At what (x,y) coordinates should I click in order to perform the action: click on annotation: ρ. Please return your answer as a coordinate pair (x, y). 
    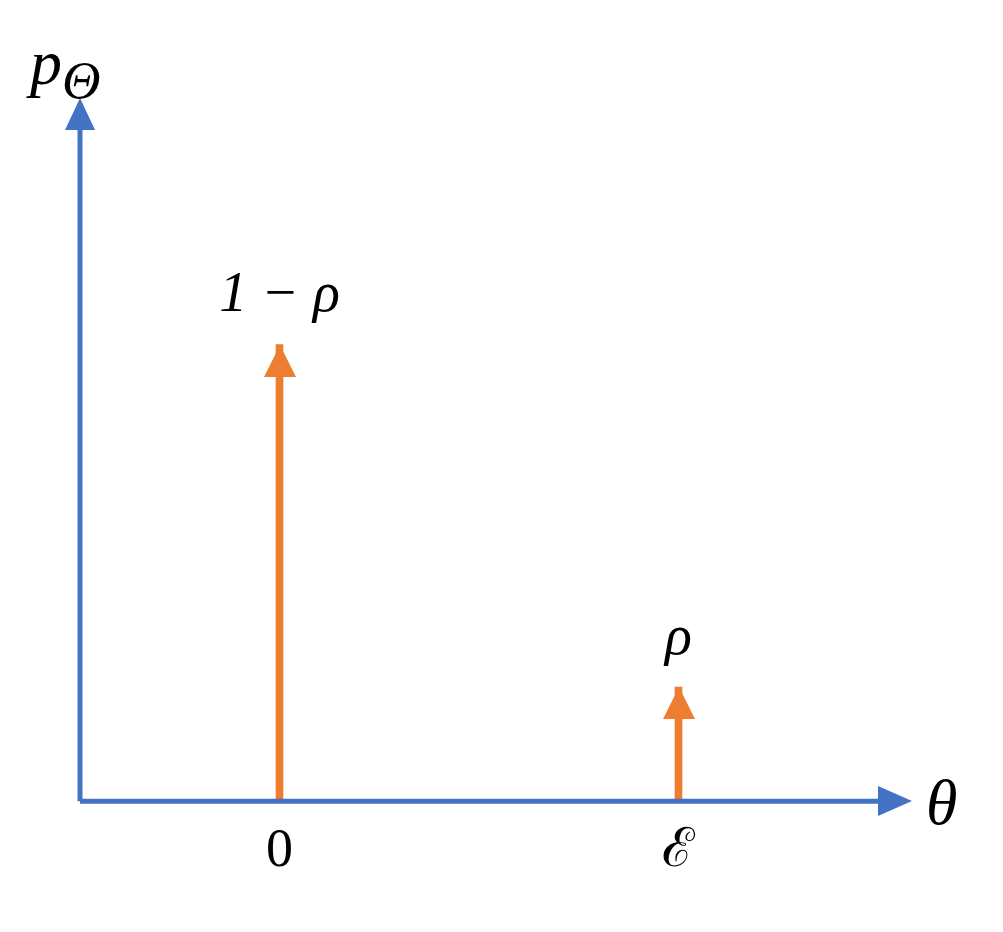
    Looking at the image, I should click on (677, 634).